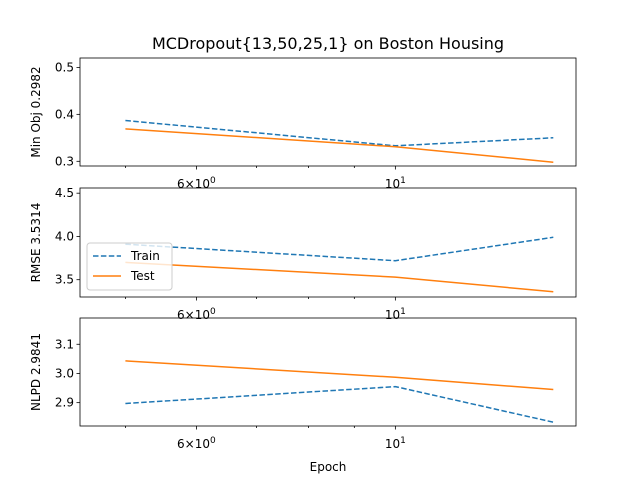  I want to click on y-tick-label: 3.1, so click(64, 344).